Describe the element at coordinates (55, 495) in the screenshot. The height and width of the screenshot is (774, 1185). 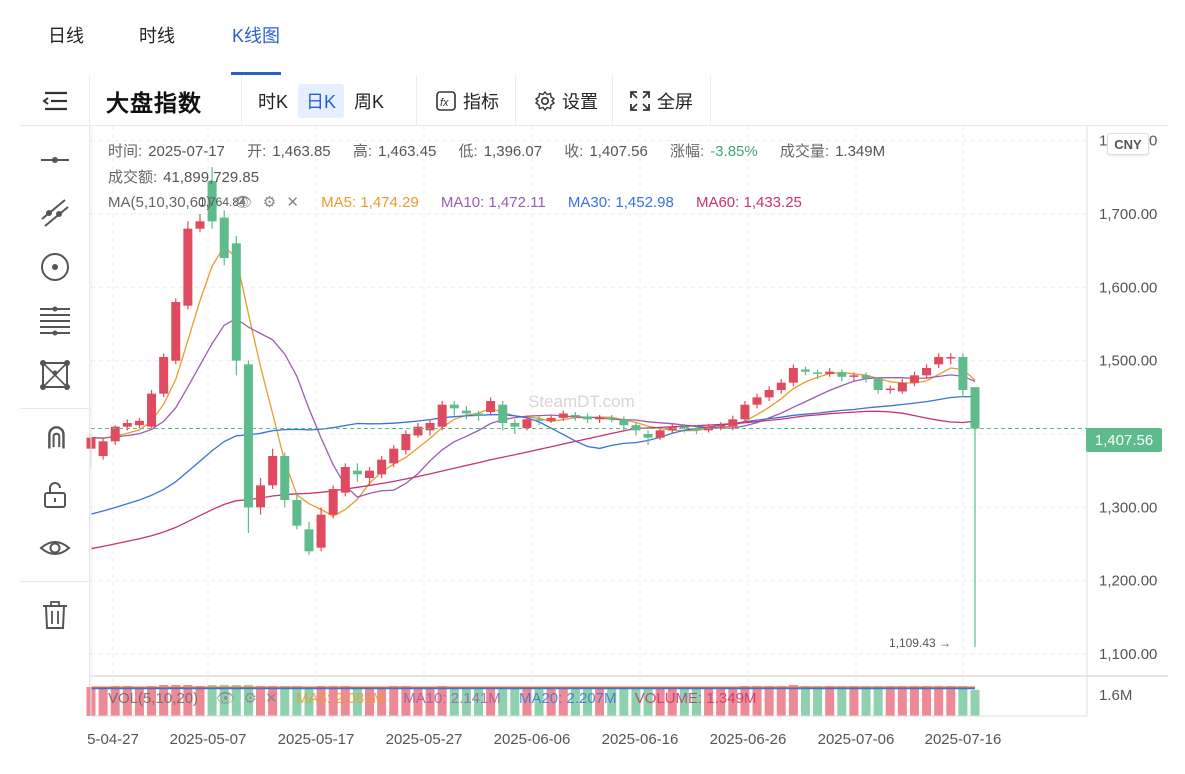
I see `lock-tool` at that location.